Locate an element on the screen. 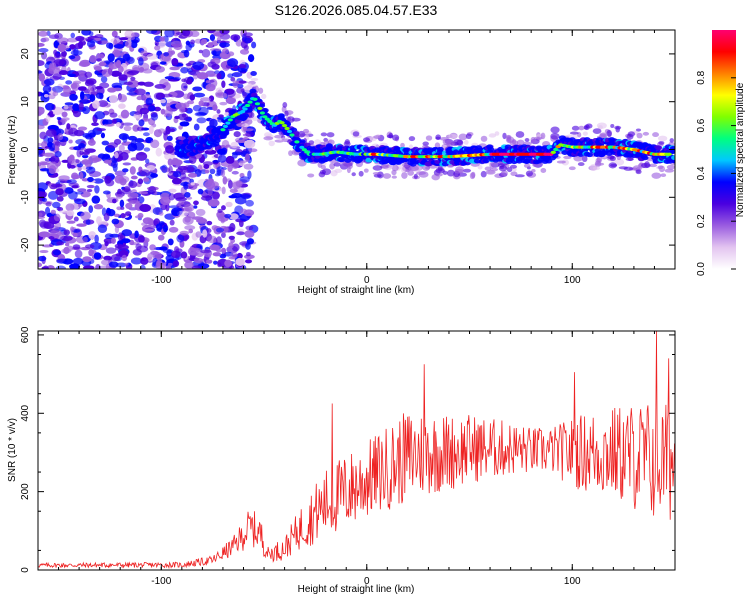  y-tick-label: 600 is located at coordinates (25, 334).